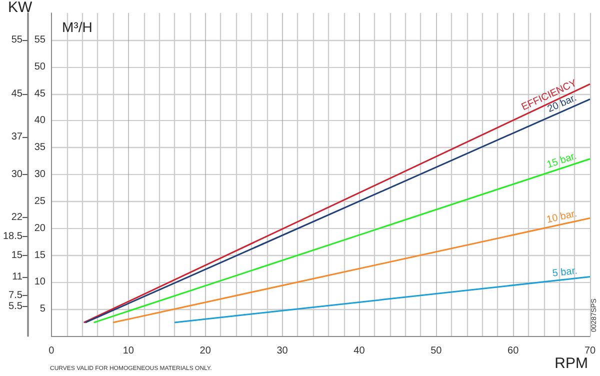 This screenshot has height=376, width=600. I want to click on y2-tick-label: 22, so click(17, 218).